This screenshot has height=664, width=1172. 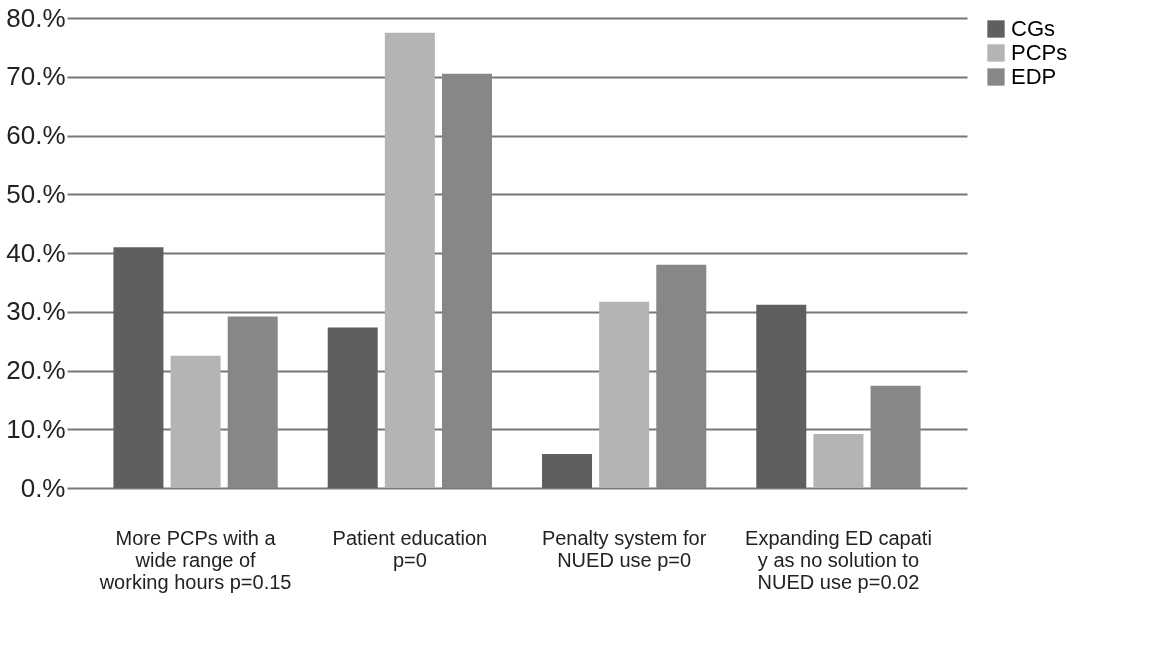 What do you see at coordinates (36, 252) in the screenshot?
I see `y-tick-label: 40.%` at bounding box center [36, 252].